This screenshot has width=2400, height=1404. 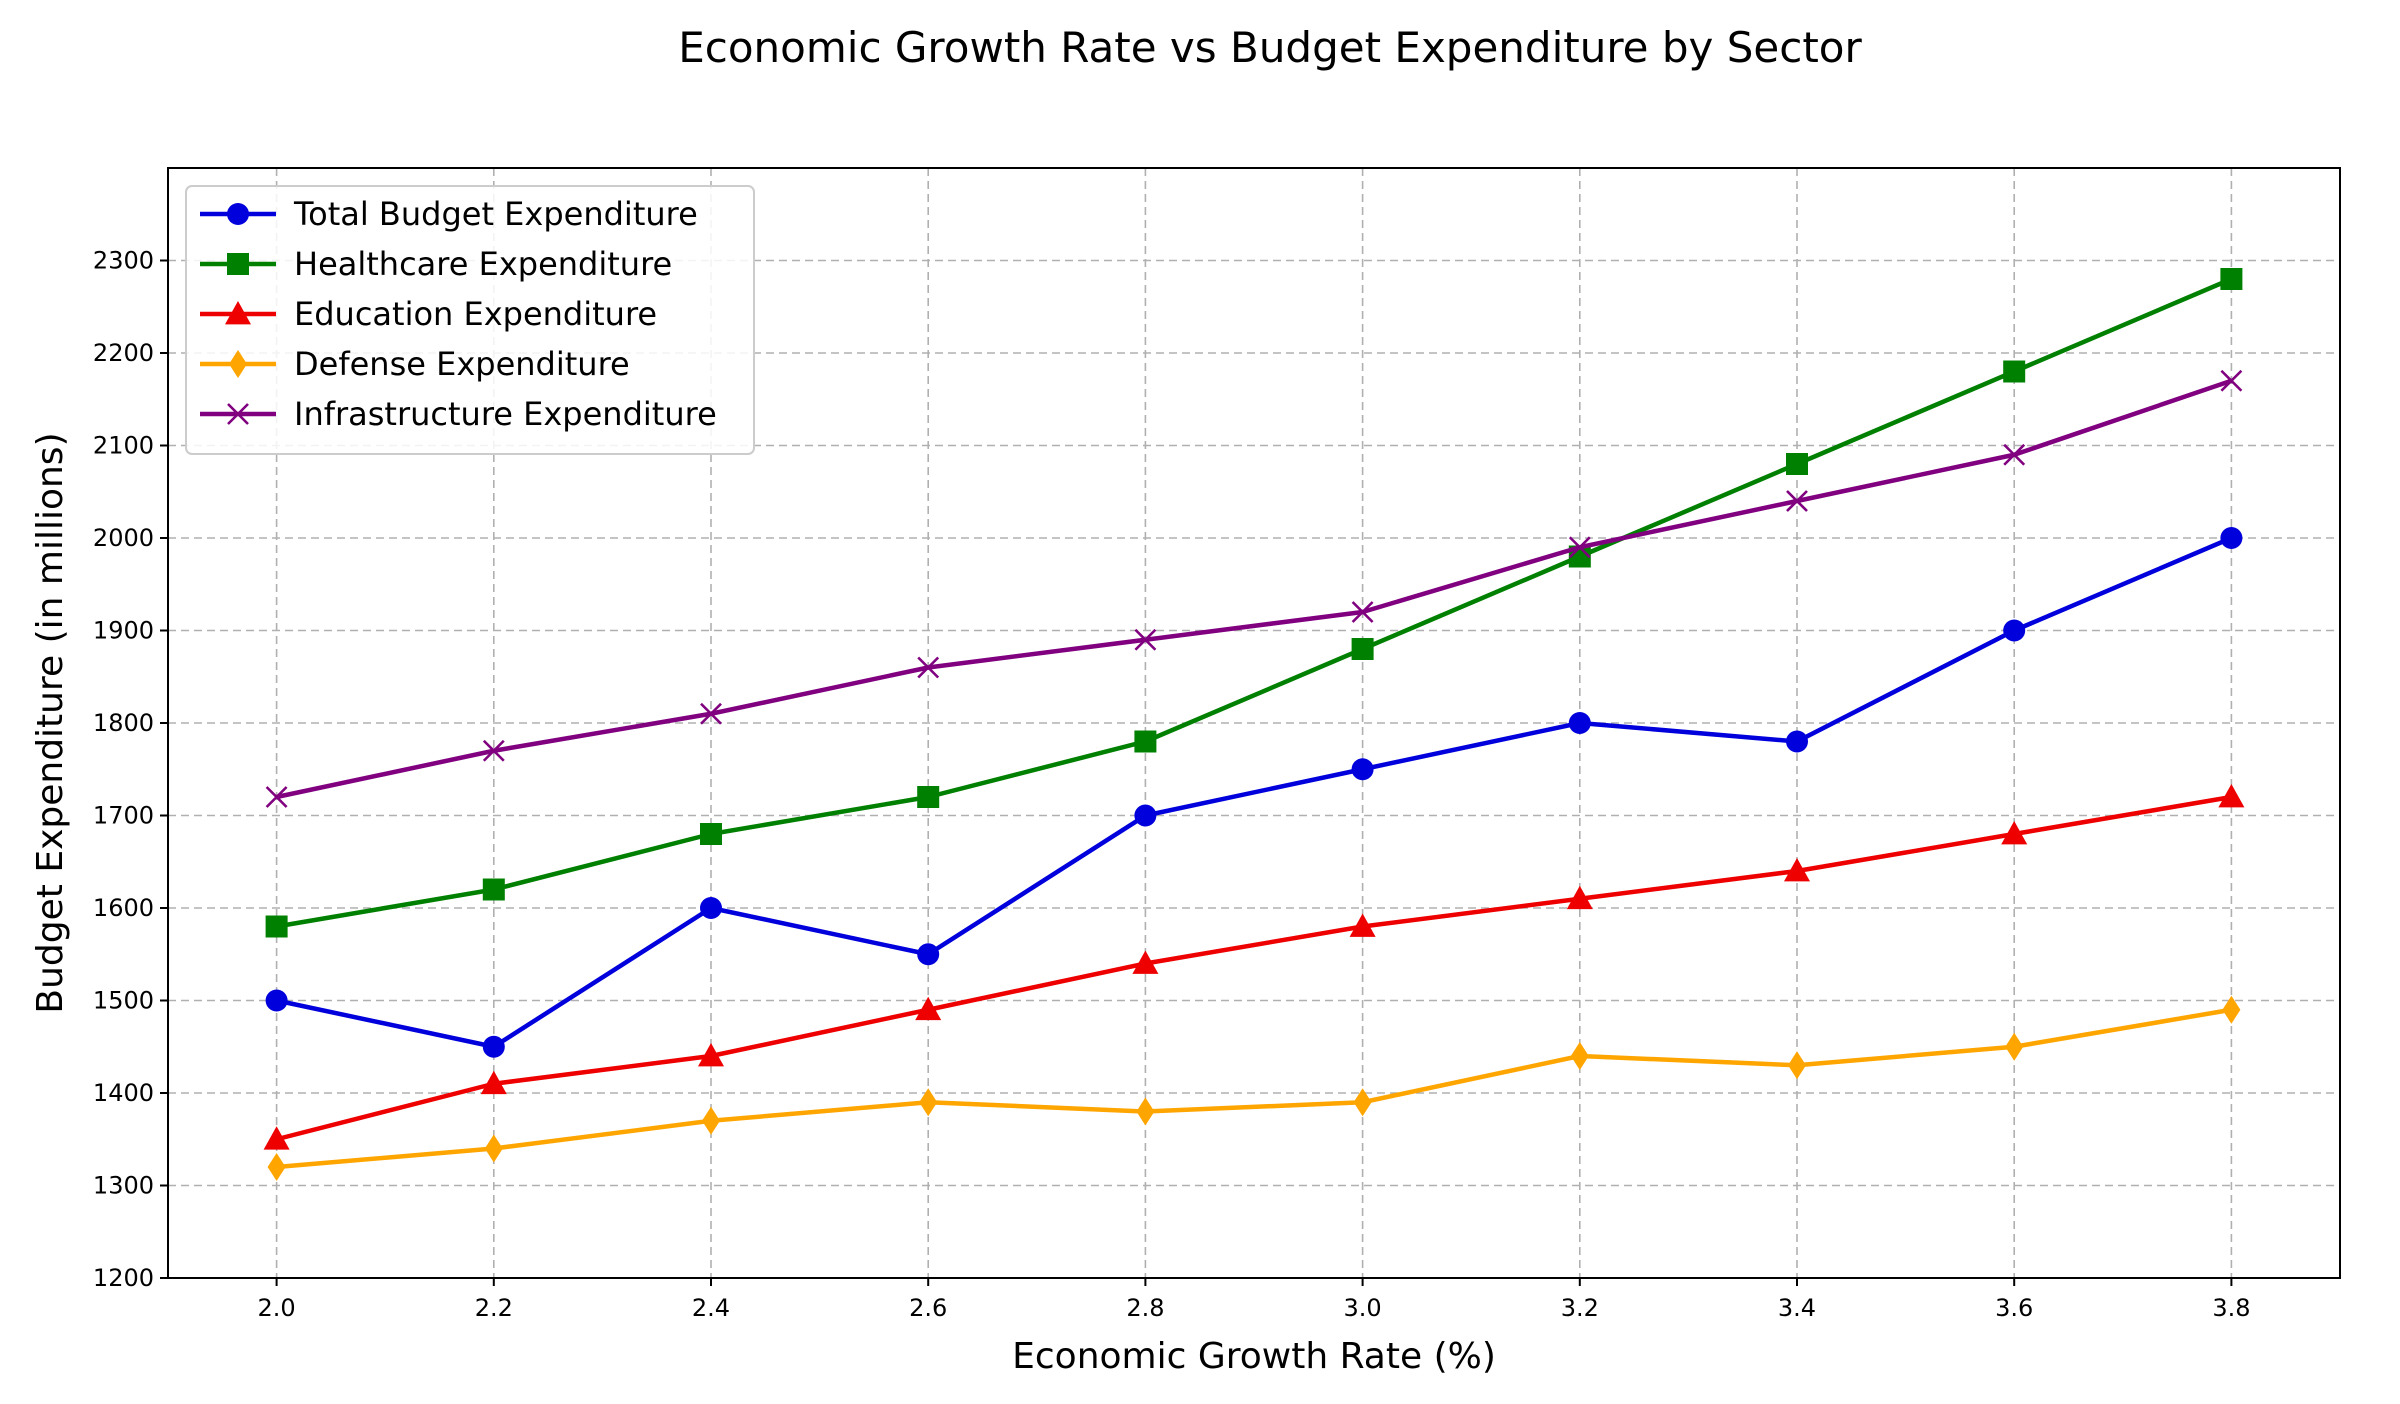 I want to click on legend-entry: Education Expenditure, so click(x=428, y=314).